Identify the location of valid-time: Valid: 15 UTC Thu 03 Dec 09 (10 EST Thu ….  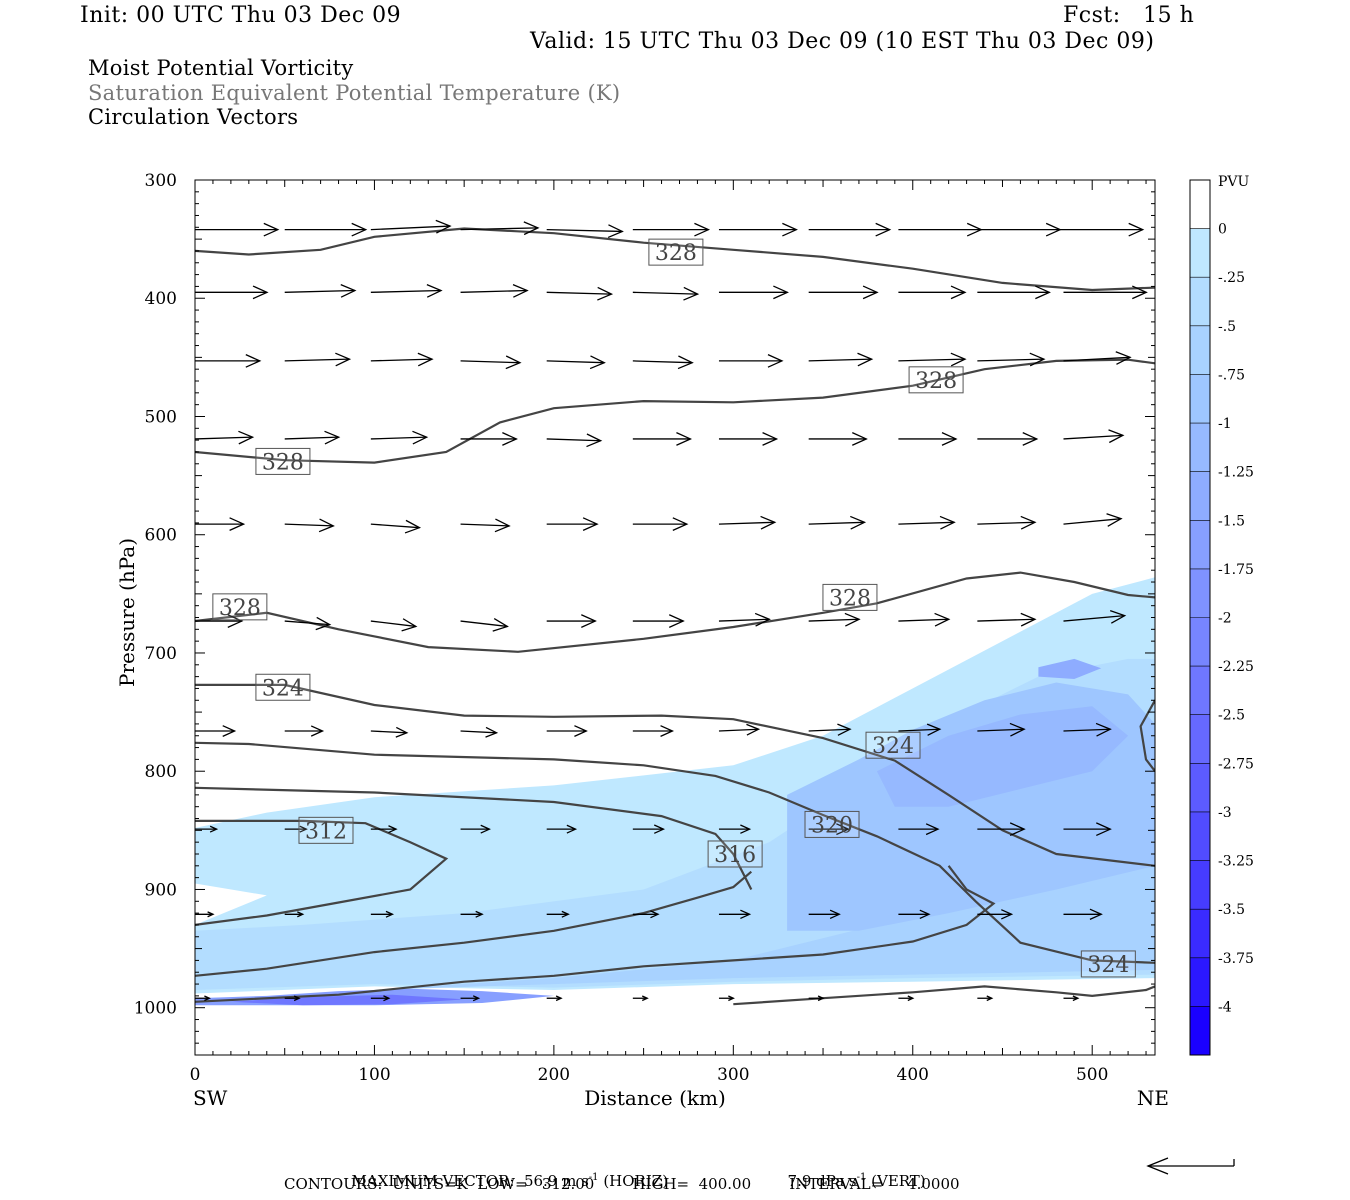
(842, 41).